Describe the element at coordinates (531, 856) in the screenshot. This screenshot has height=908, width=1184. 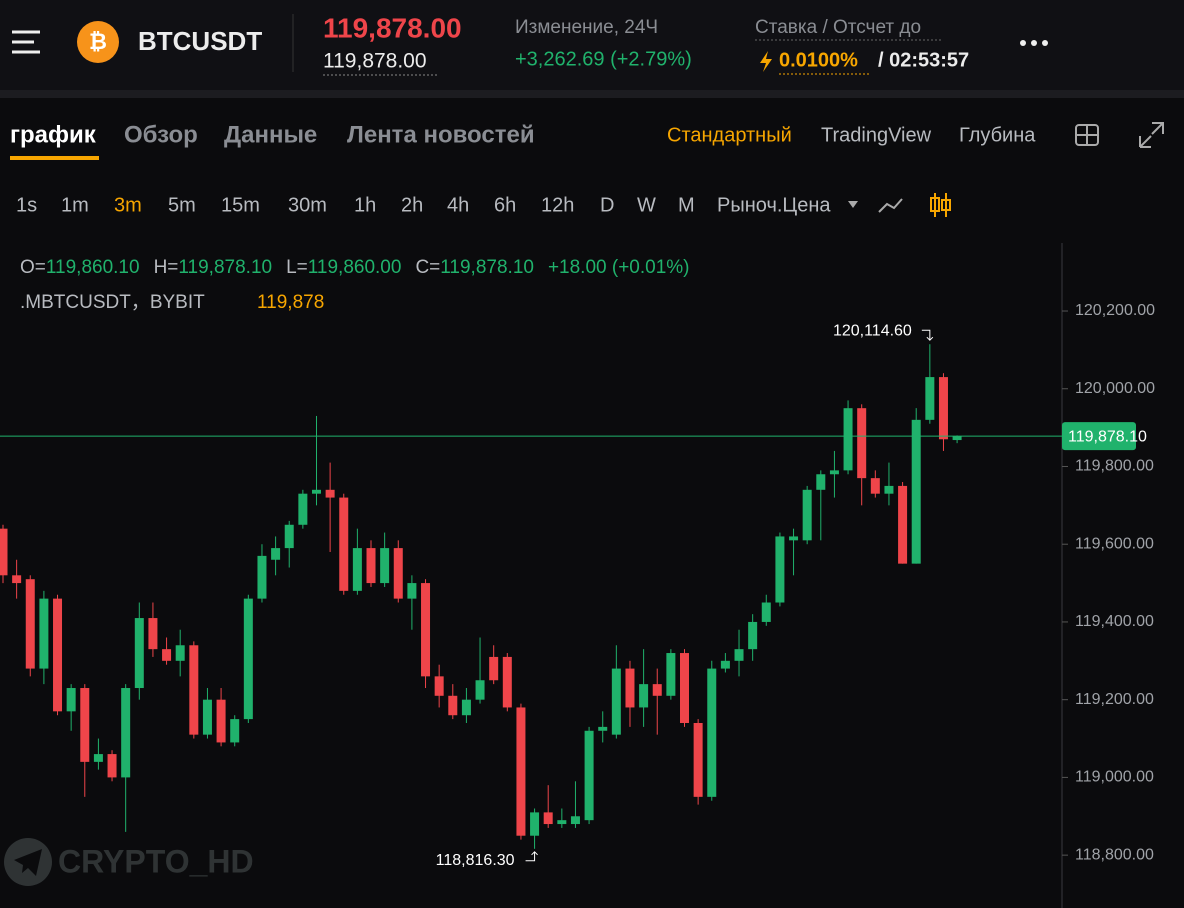
I see `min-pointer` at that location.